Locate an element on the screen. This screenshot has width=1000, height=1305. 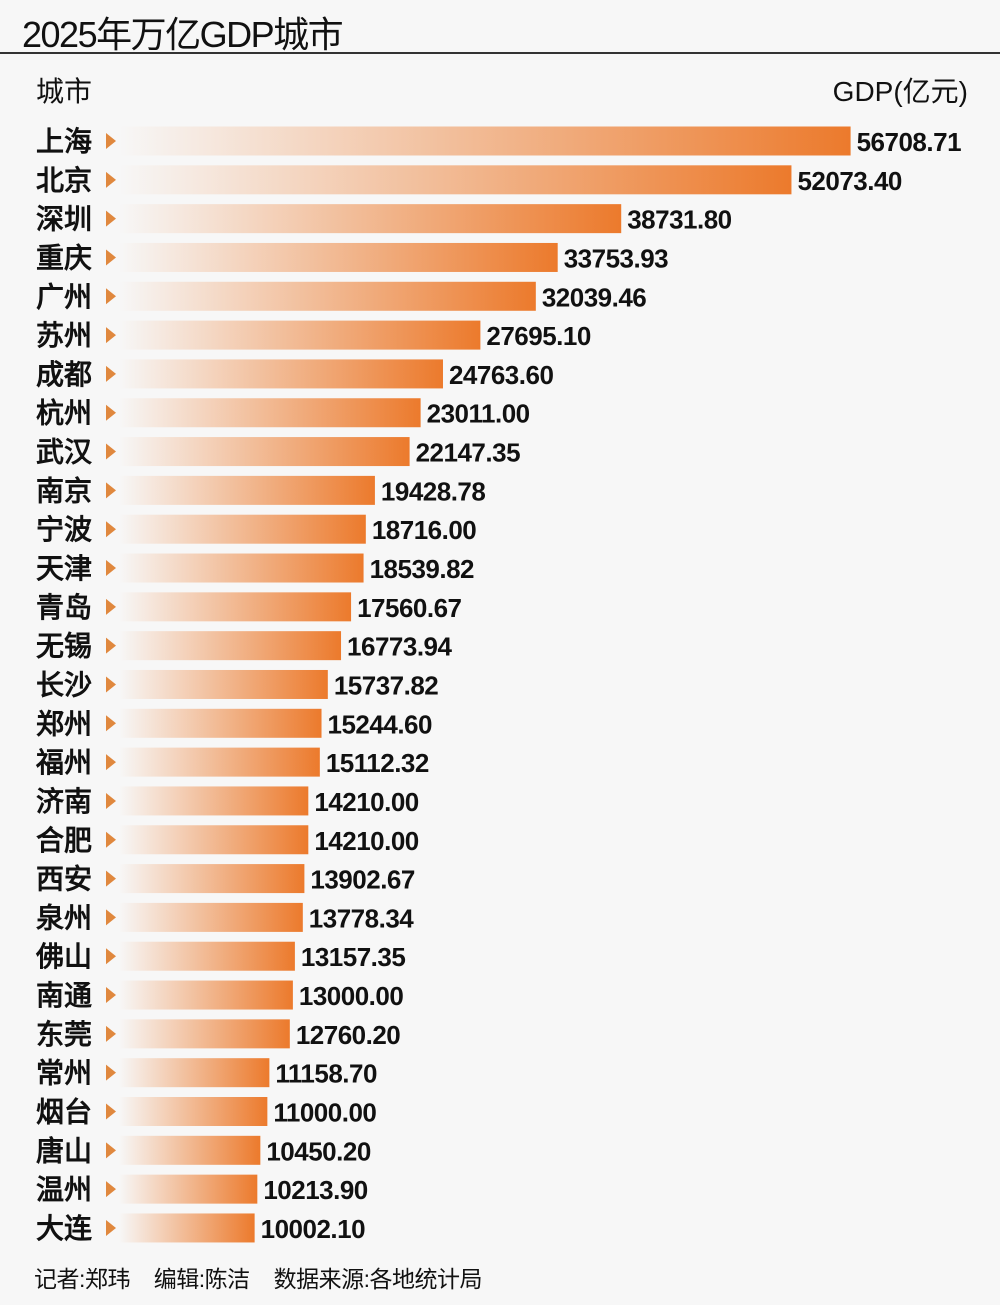
value-label: 52073.40 is located at coordinates (849, 181).